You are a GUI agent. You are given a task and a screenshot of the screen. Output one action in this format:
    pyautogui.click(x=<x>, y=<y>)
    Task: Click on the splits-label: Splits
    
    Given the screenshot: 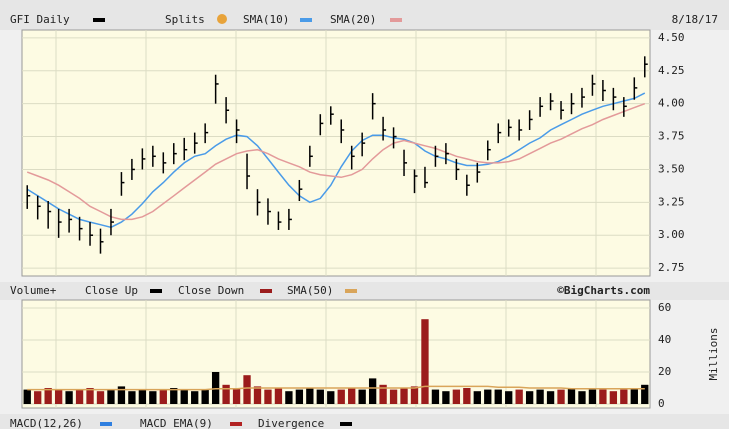 What is the action you would take?
    pyautogui.click(x=185, y=19)
    